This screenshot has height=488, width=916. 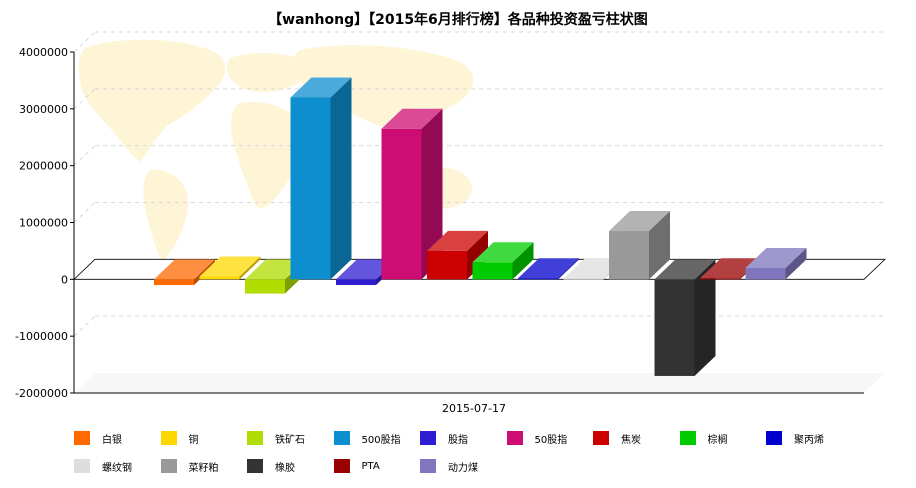 I want to click on legend-label: 聚丙烯, so click(x=809, y=440).